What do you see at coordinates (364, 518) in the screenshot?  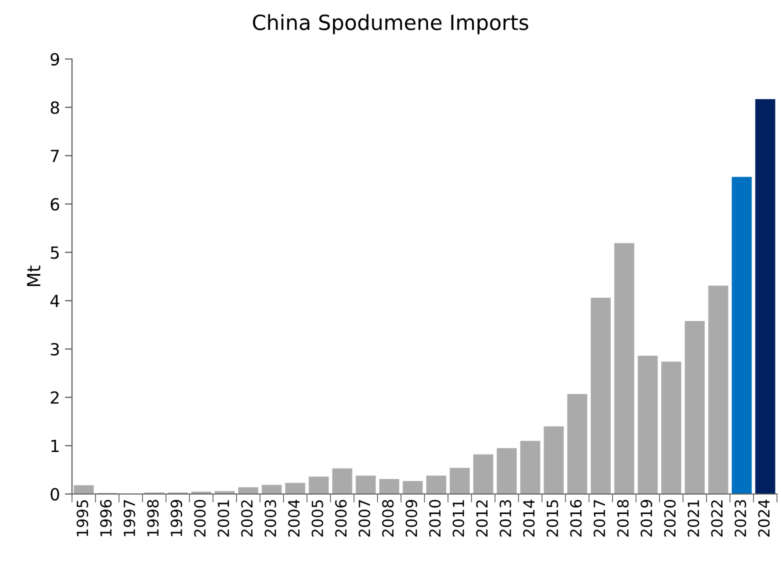 I see `x-tick-label: 2007` at bounding box center [364, 518].